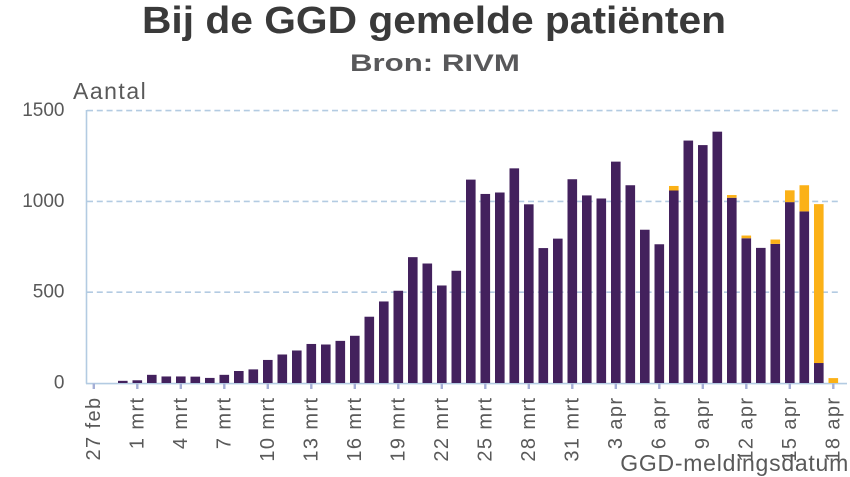 The width and height of the screenshot is (850, 477). Describe the element at coordinates (43, 201) in the screenshot. I see `svg-text: 1000` at that location.